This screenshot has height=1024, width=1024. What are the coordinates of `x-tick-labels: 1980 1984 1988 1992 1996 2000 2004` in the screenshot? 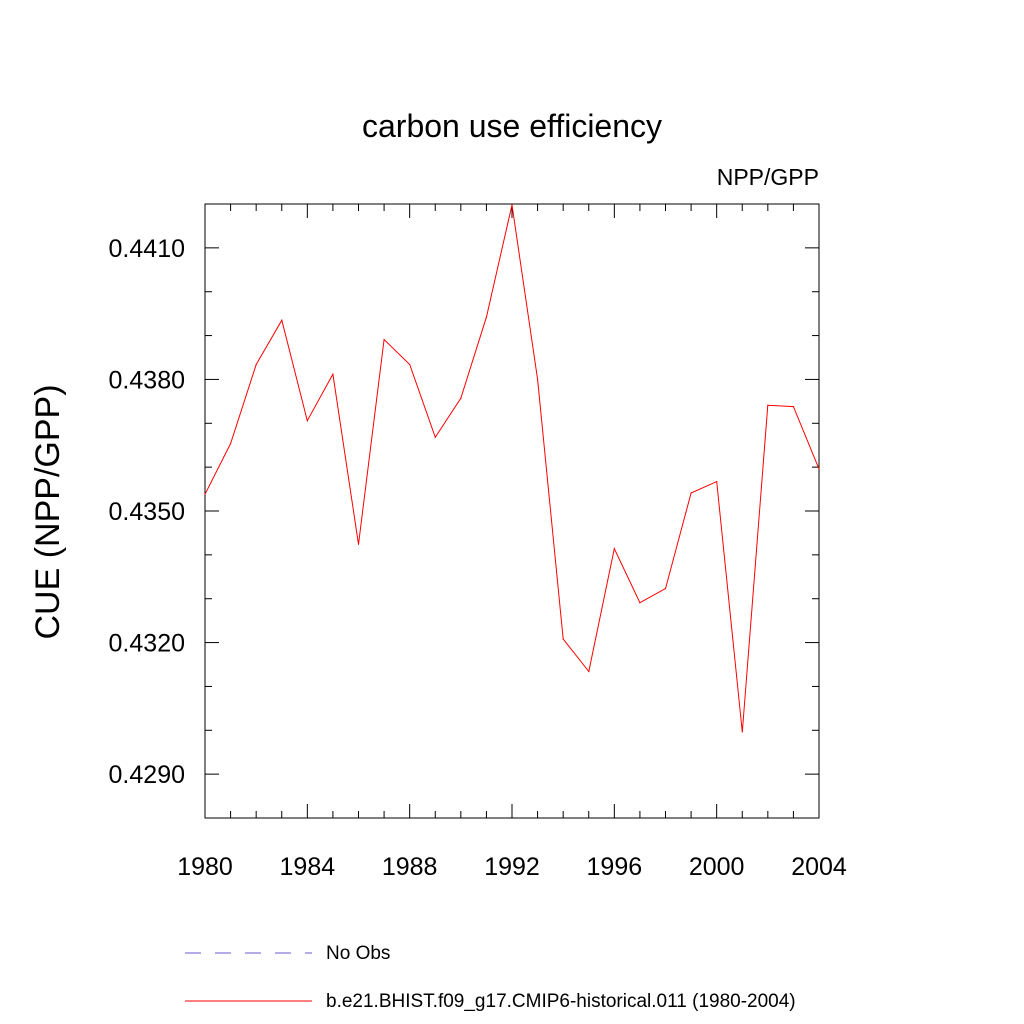 It's located at (512, 867).